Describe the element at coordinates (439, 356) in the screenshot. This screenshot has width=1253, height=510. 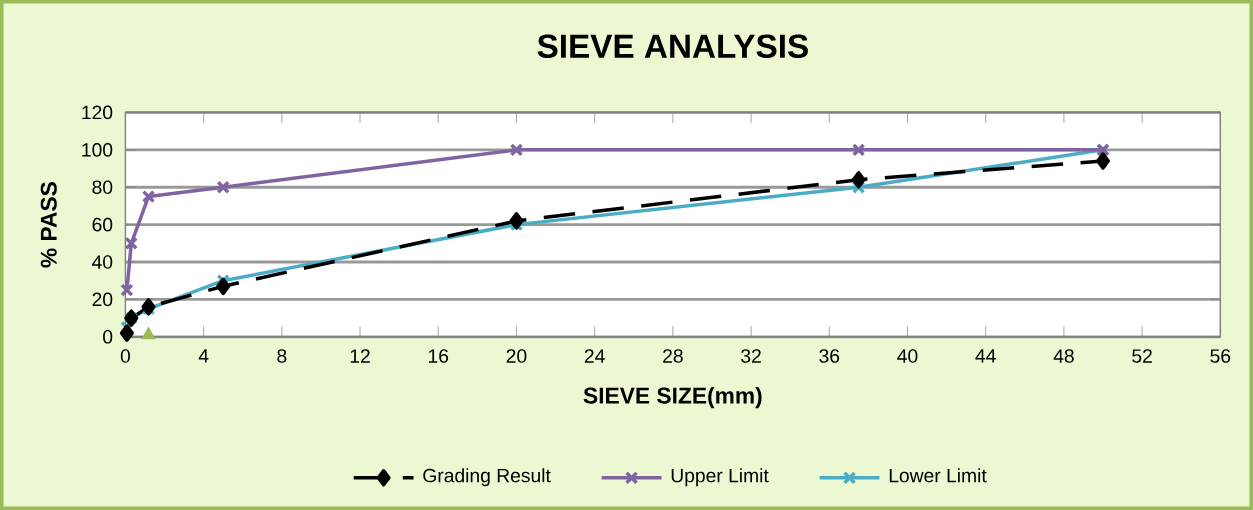
I see `x-tick-label: 16` at that location.